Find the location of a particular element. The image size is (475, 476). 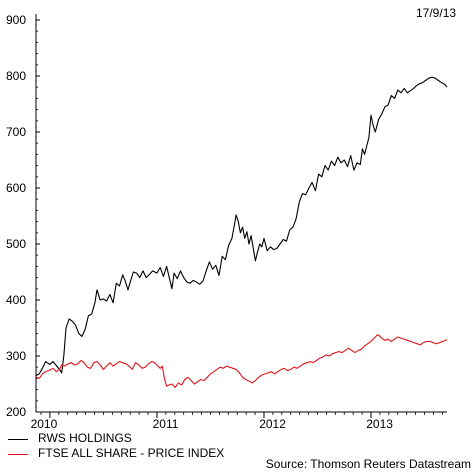

source-note: Source: Thomson Reuters Datastream is located at coordinates (368, 464).